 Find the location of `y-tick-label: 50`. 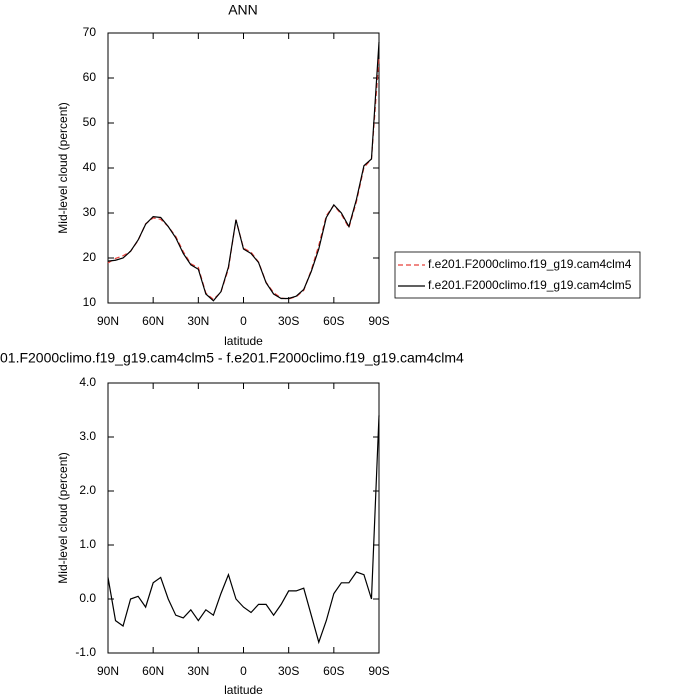

y-tick-label: 50 is located at coordinates (90, 122).